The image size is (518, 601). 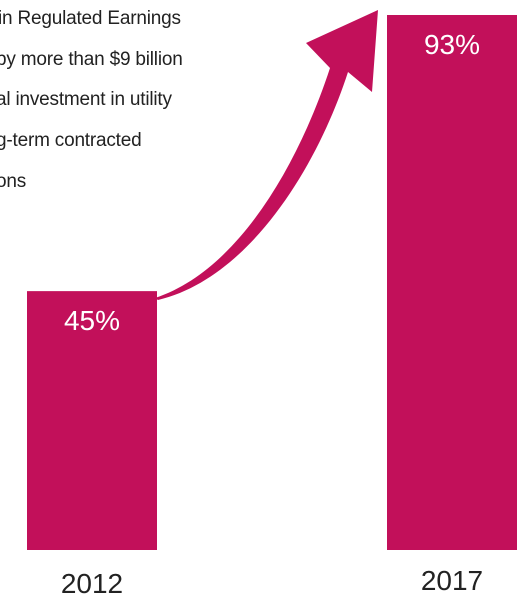 What do you see at coordinates (91, 59) in the screenshot?
I see `annotation-line-2: by more than $9 billion` at bounding box center [91, 59].